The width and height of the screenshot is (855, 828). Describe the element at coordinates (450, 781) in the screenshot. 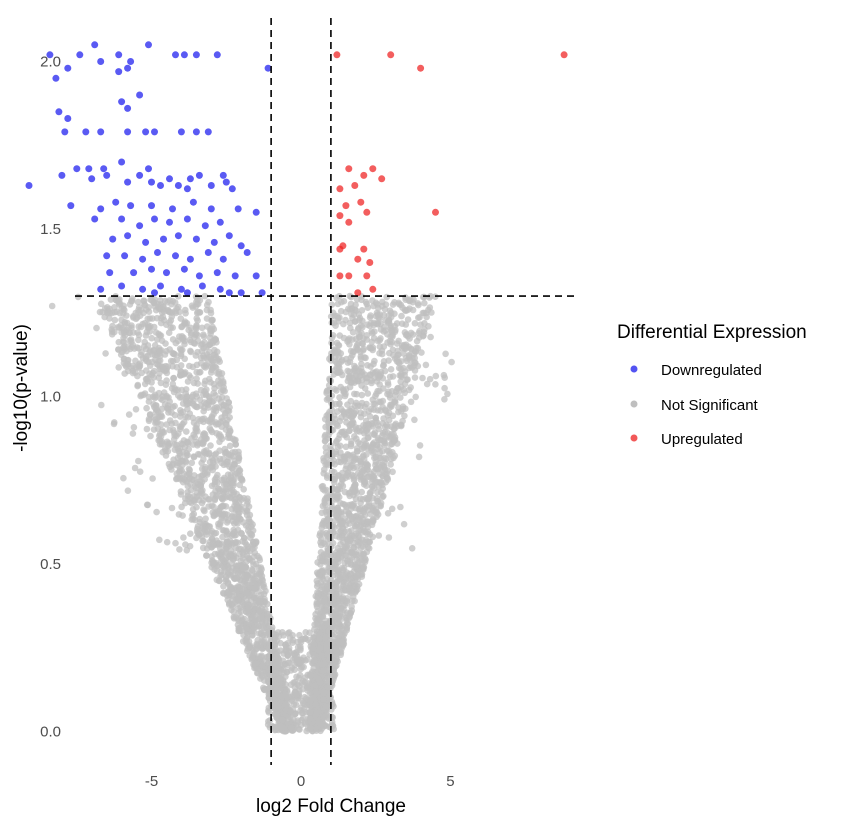

I see `x-tick-label: 5` at that location.